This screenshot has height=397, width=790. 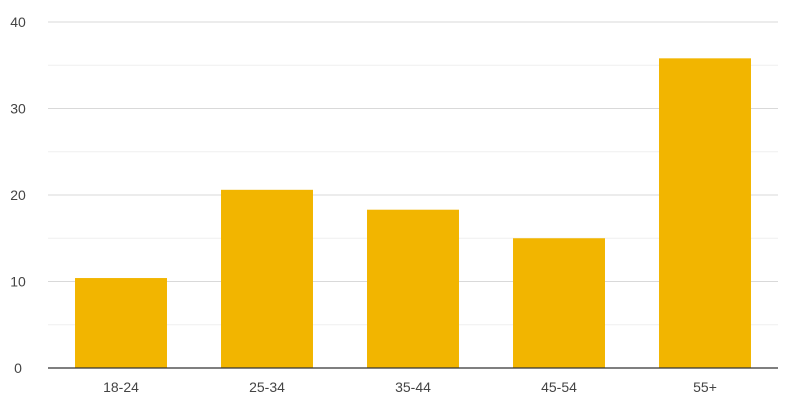 I want to click on y-tick-label: 0, so click(x=18, y=368).